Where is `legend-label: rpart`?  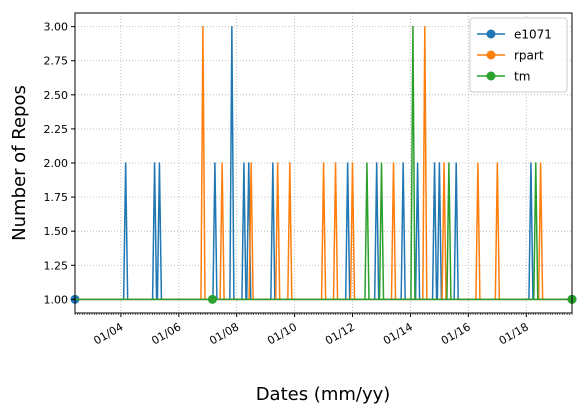 legend-label: rpart is located at coordinates (529, 56).